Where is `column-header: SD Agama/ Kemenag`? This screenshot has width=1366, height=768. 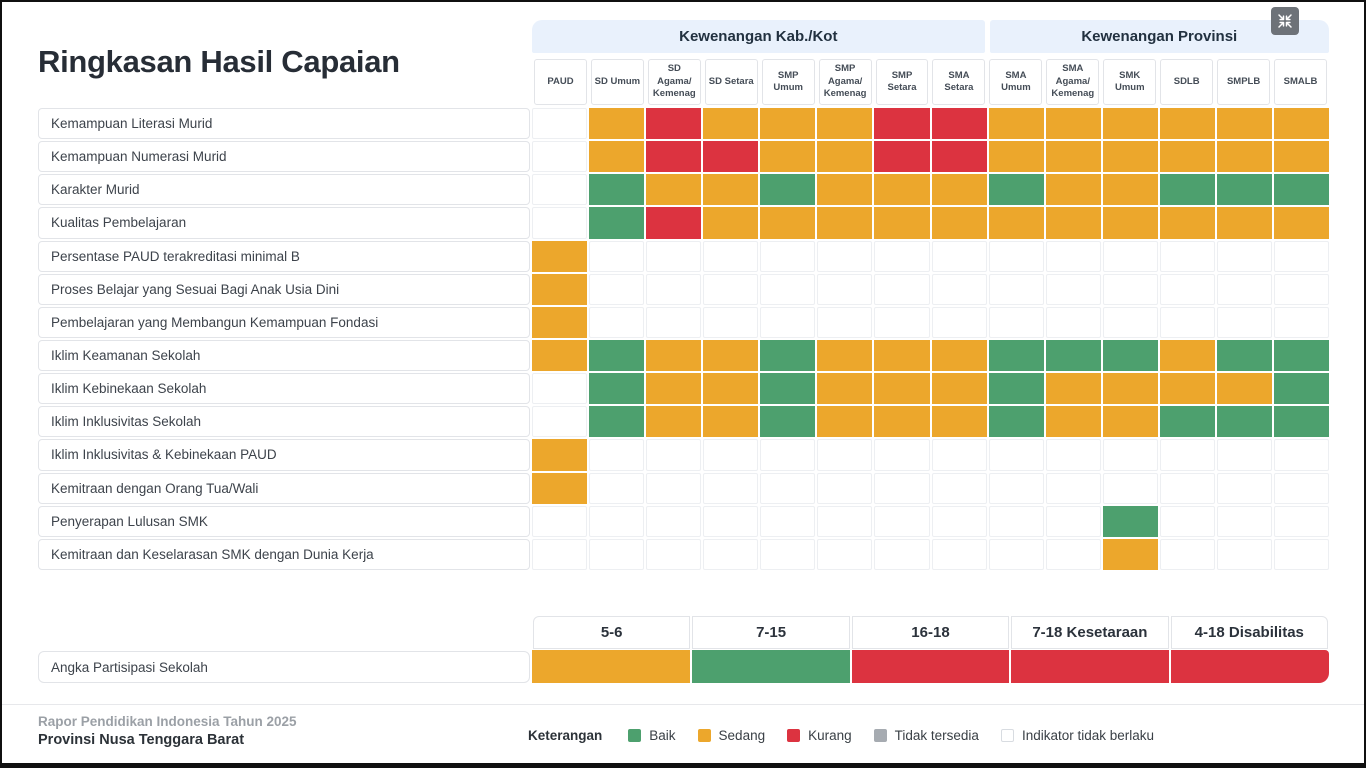 column-header: SD Agama/ Kemenag is located at coordinates (674, 82).